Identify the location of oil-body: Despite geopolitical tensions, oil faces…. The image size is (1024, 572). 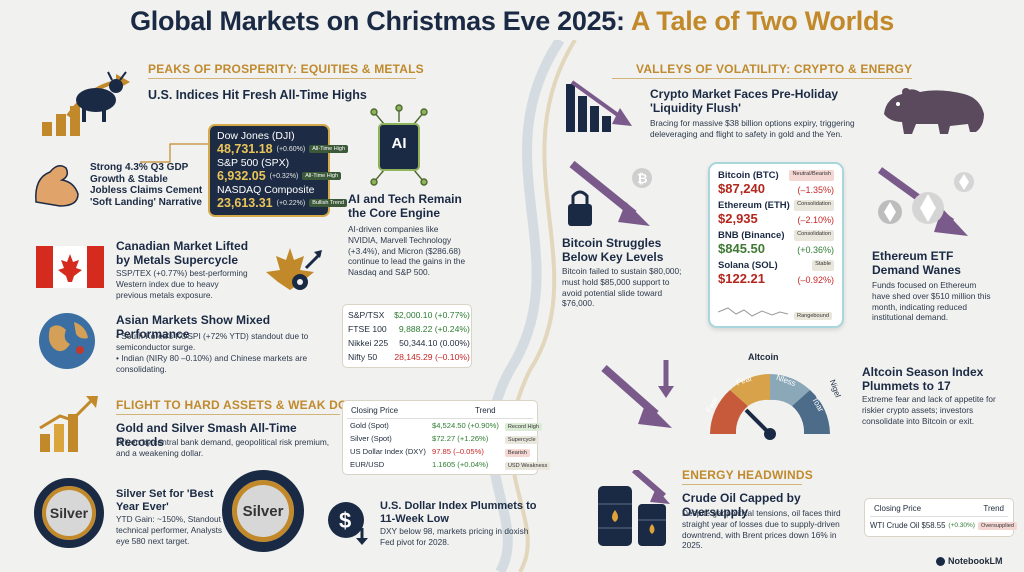
(761, 529).